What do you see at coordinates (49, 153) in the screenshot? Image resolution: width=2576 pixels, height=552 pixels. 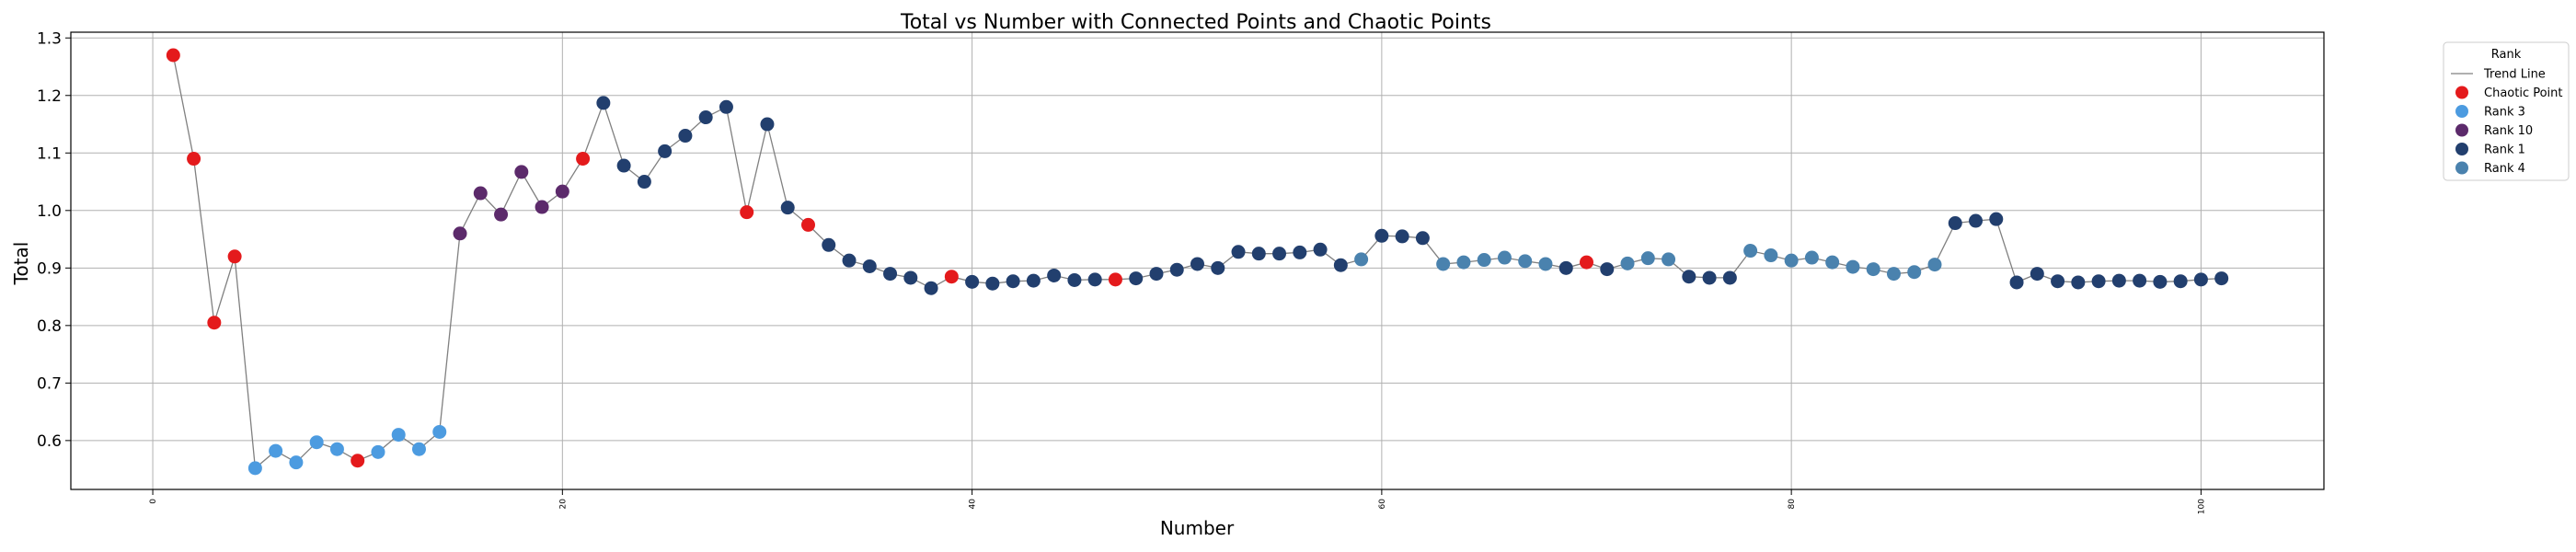 I see `y-tick-label: 1.1` at bounding box center [49, 153].